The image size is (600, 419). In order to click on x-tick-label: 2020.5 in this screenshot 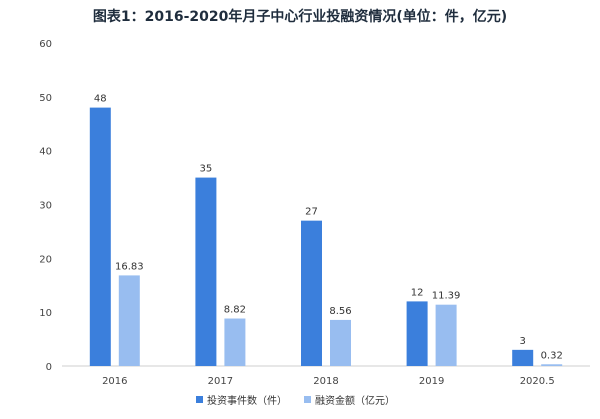, I will do `click(537, 381)`.